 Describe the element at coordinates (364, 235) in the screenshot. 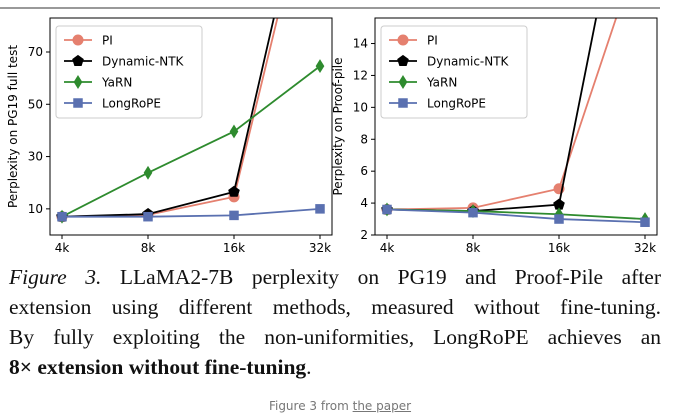

I see `y-tick-label: 2` at that location.